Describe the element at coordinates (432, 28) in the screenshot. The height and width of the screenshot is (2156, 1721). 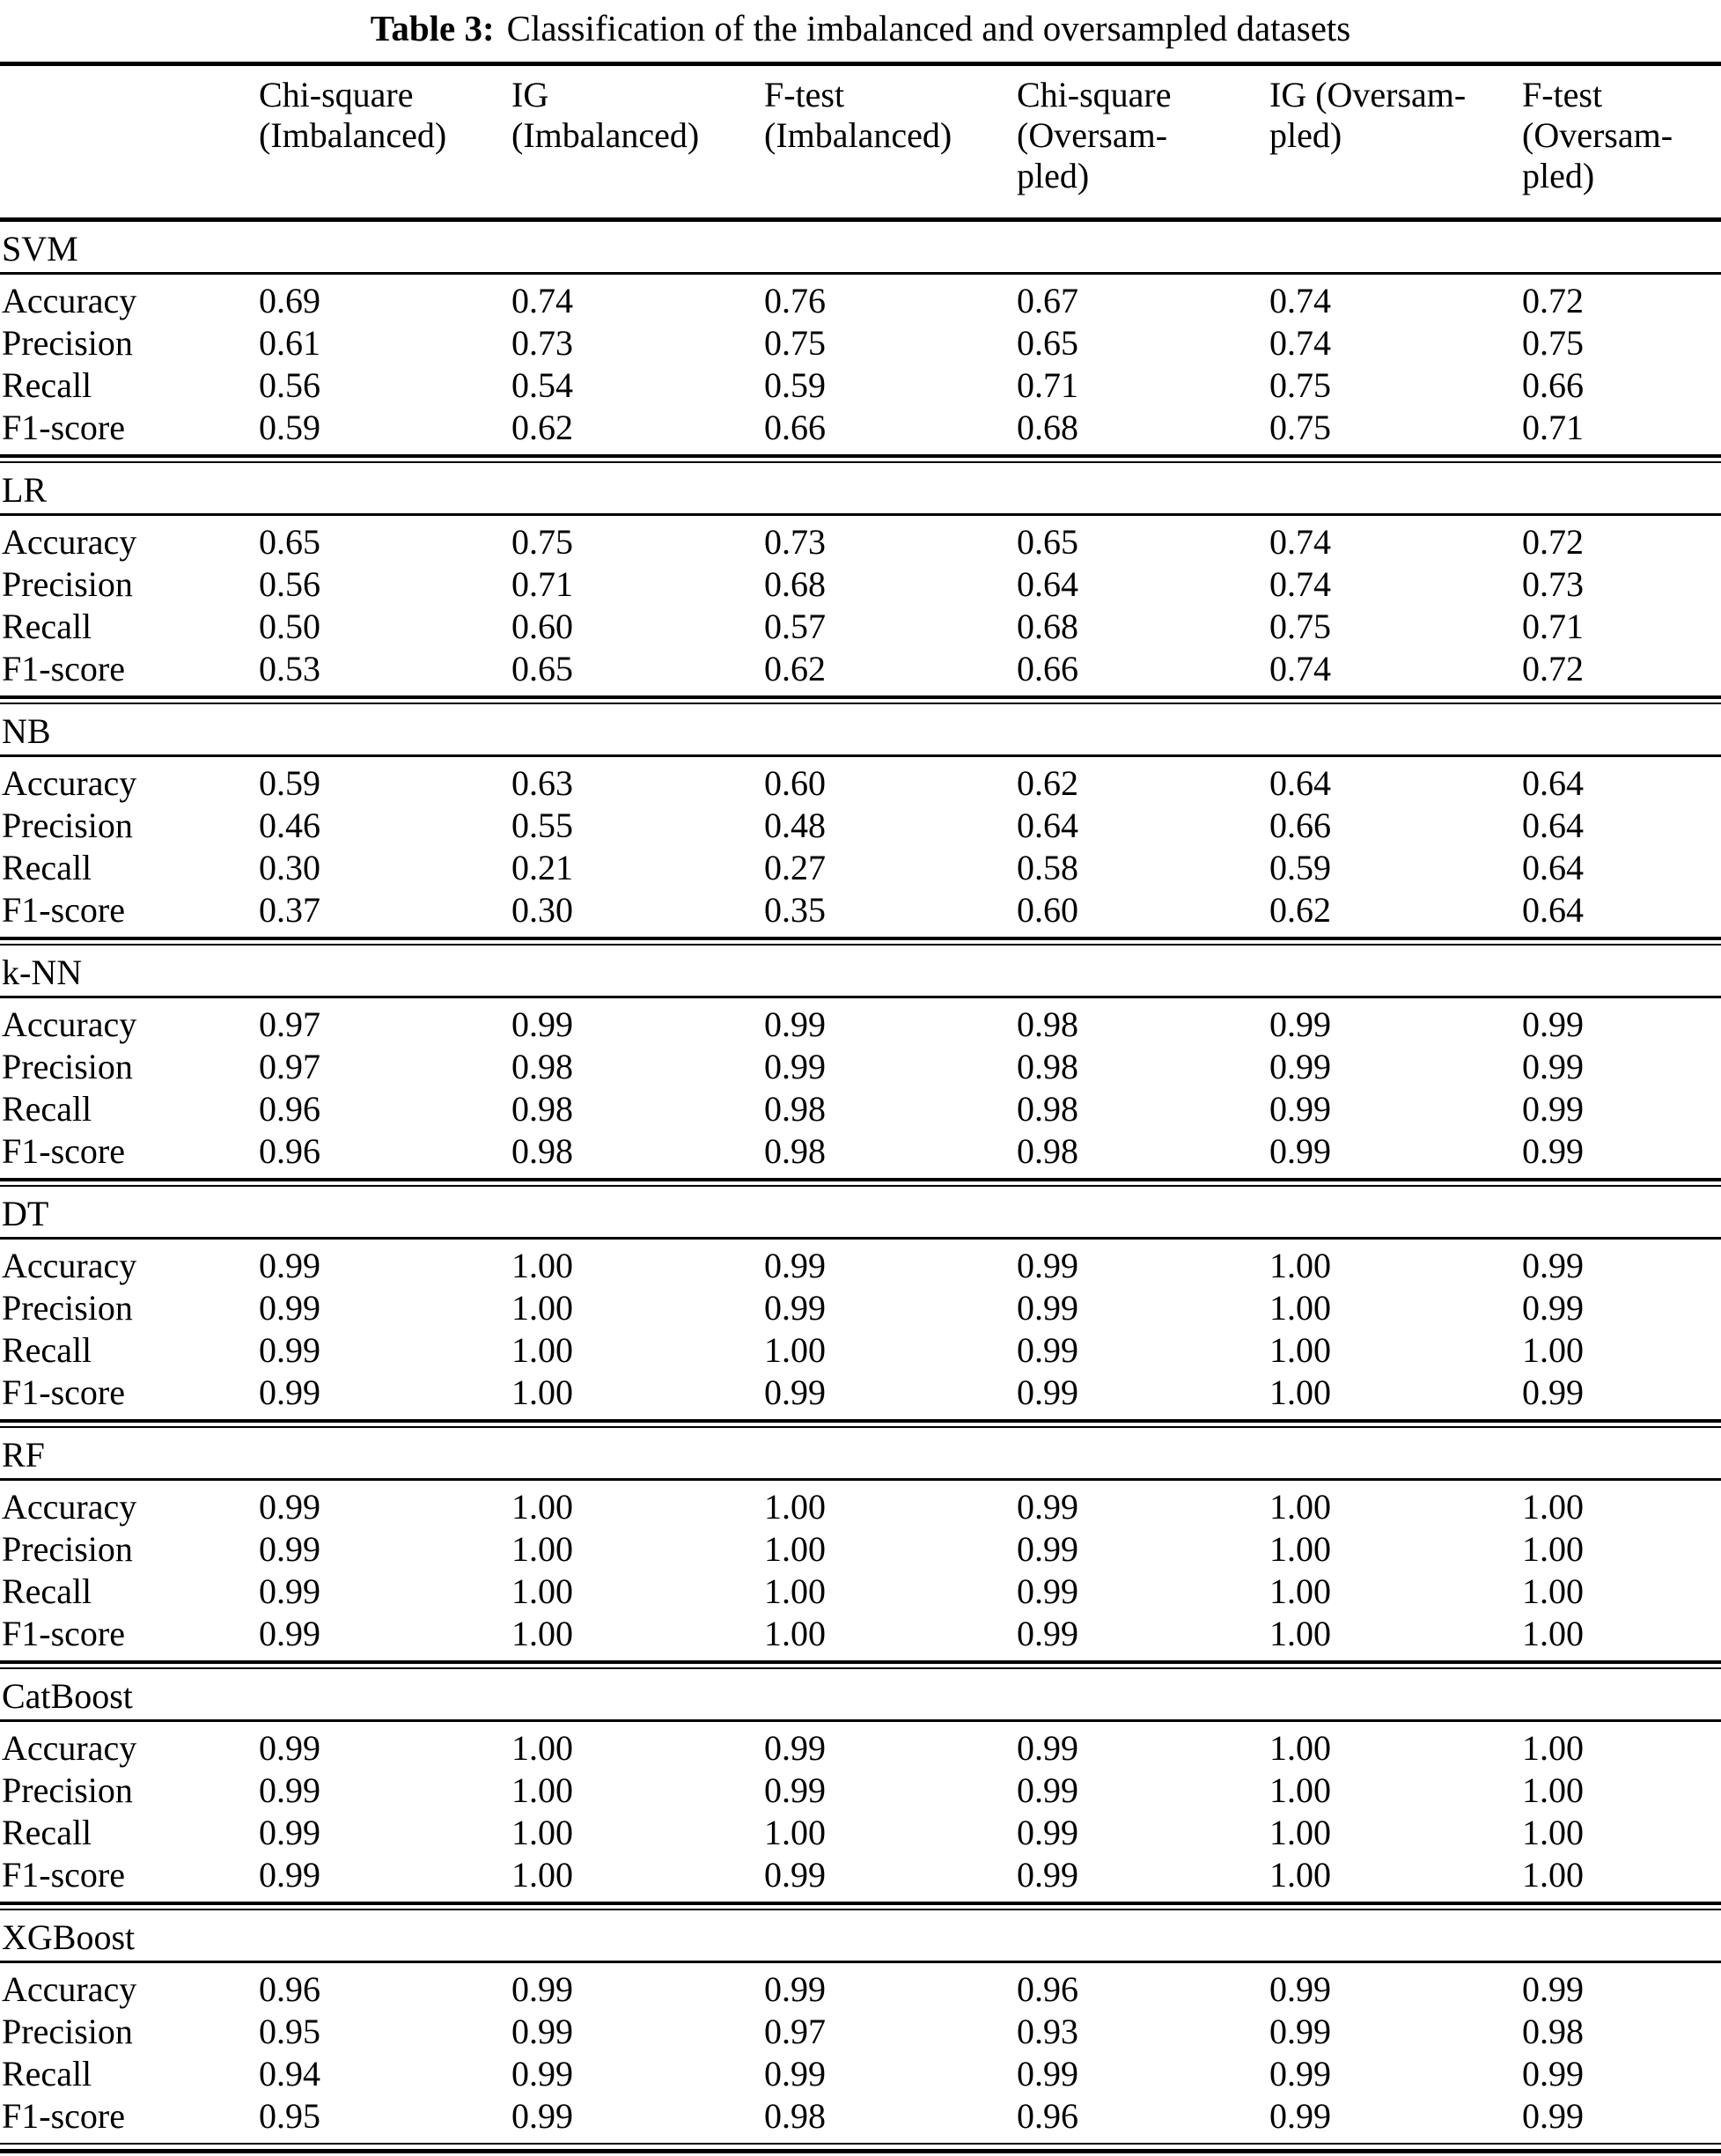
I see `table-caption-label: Table 3:` at that location.